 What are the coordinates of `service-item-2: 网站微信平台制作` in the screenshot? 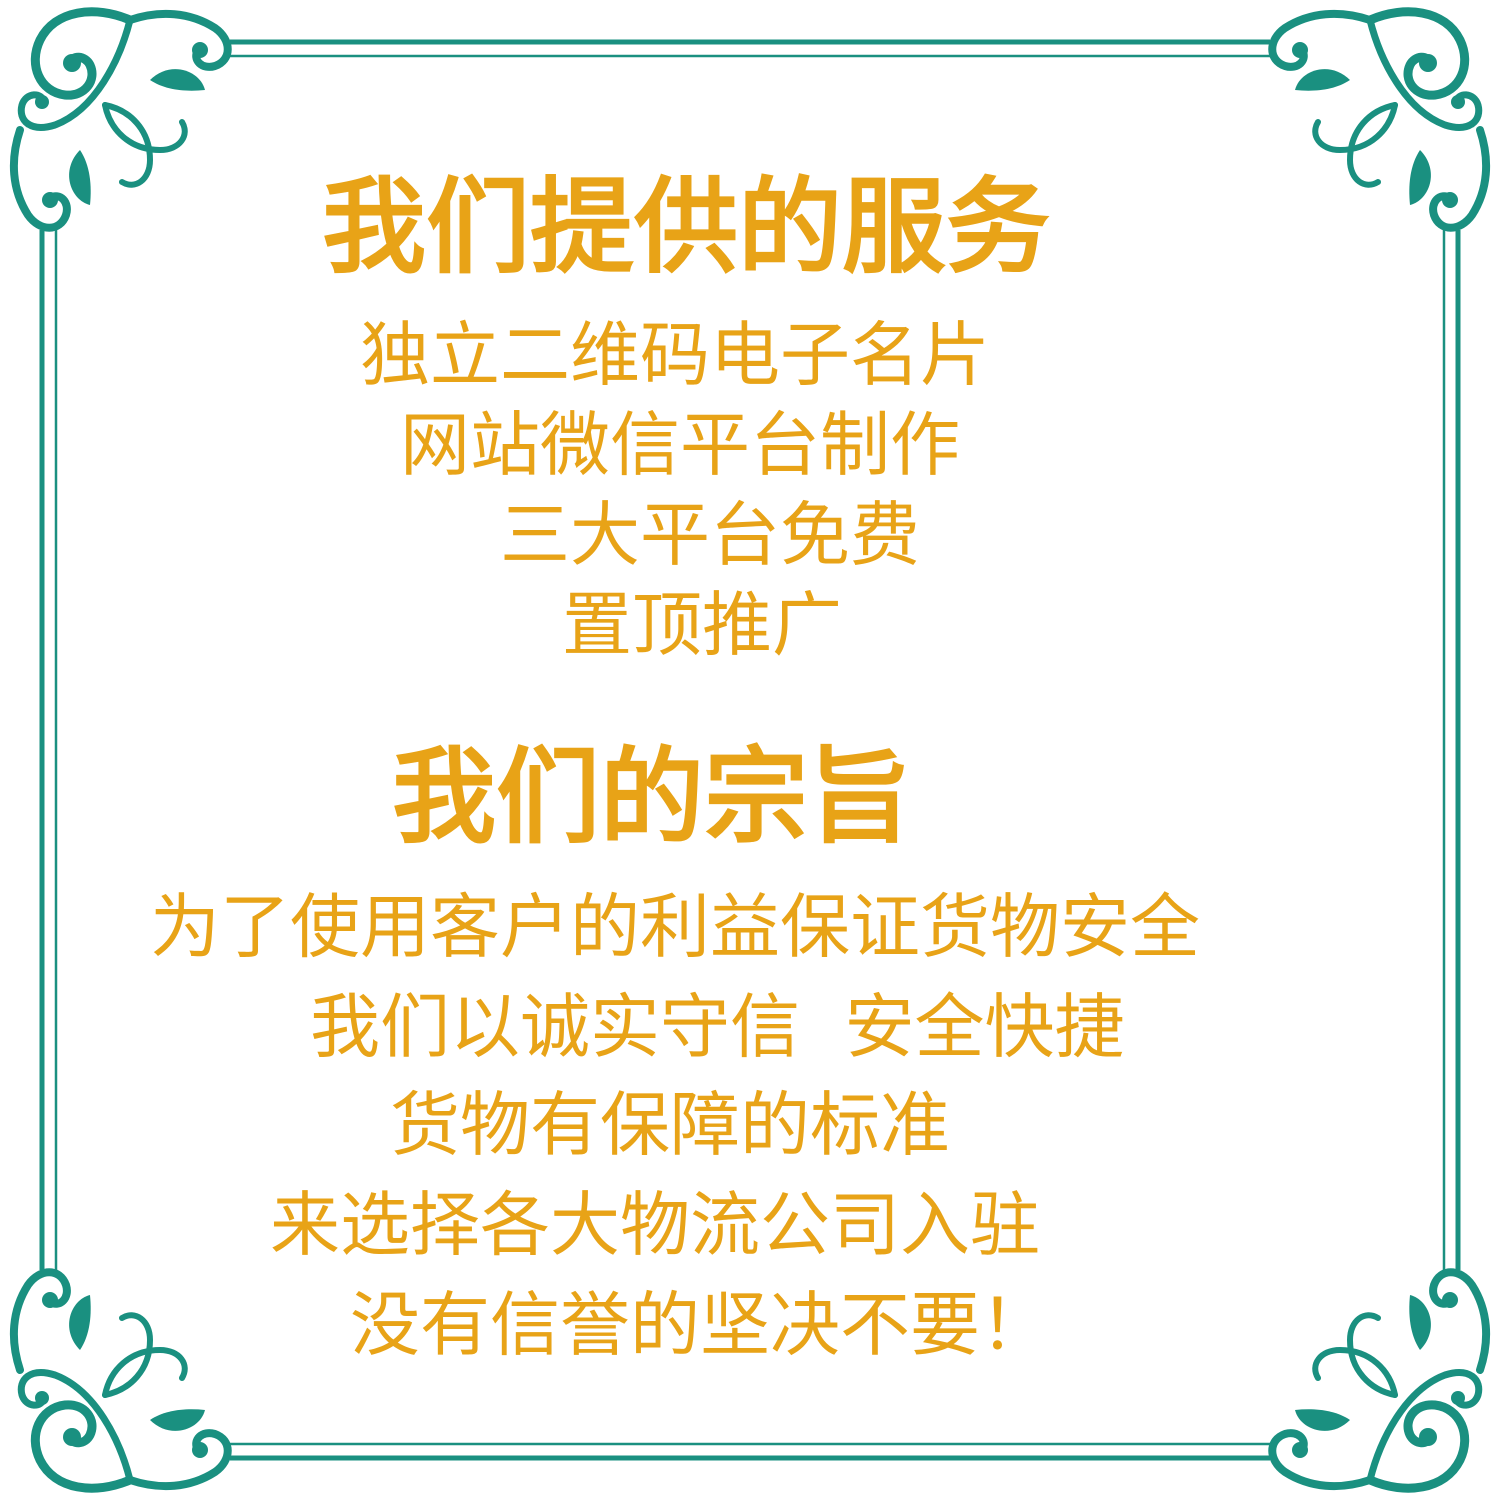 It's located at (680, 445).